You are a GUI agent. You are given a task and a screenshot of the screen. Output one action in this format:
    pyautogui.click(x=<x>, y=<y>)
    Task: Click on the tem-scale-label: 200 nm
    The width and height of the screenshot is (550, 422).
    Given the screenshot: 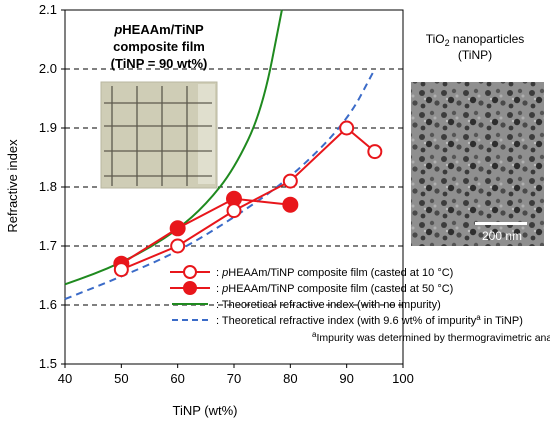 What is the action you would take?
    pyautogui.click(x=502, y=236)
    